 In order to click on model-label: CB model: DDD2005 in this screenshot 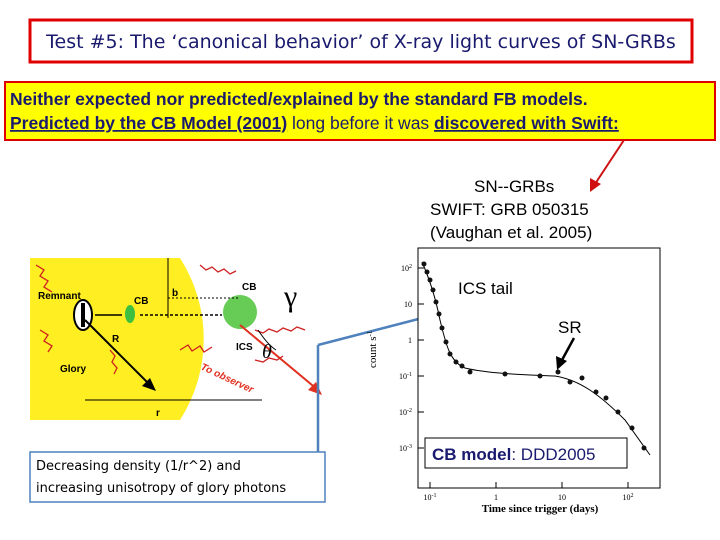, I will do `click(513, 454)`.